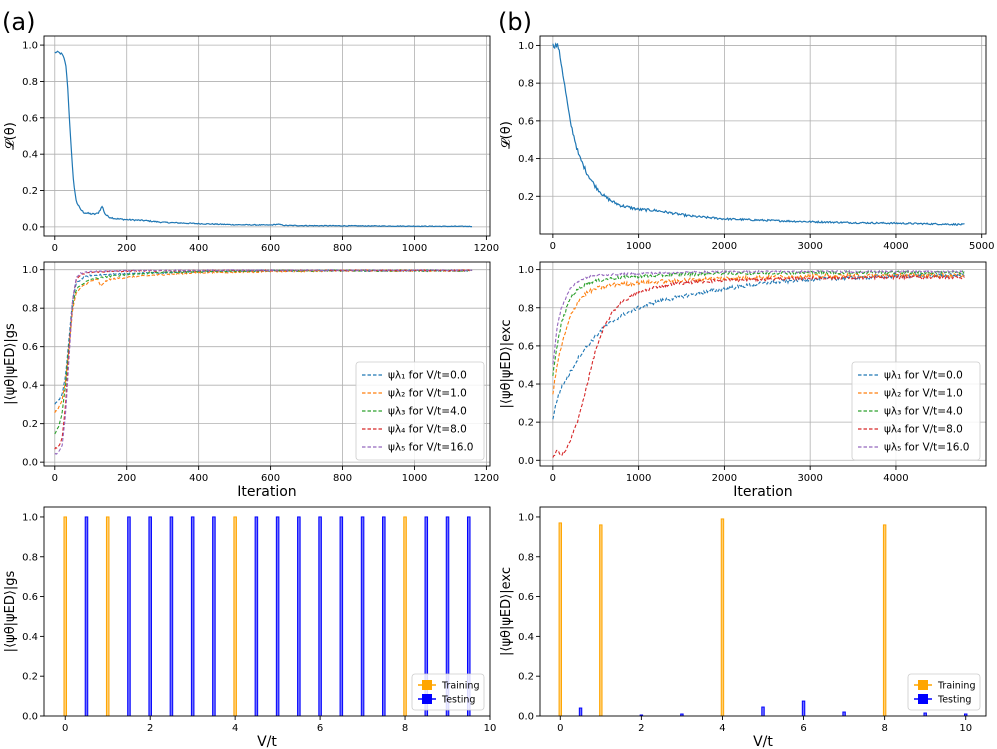  What do you see at coordinates (553, 246) in the screenshot?
I see `x-tick-label-b1: 0` at bounding box center [553, 246].